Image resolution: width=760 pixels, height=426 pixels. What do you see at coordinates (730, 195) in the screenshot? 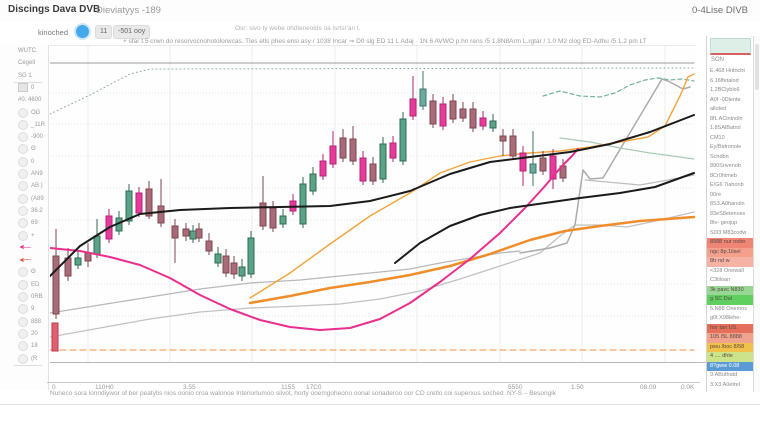
I see `price-level-row: 00re` at bounding box center [730, 195].